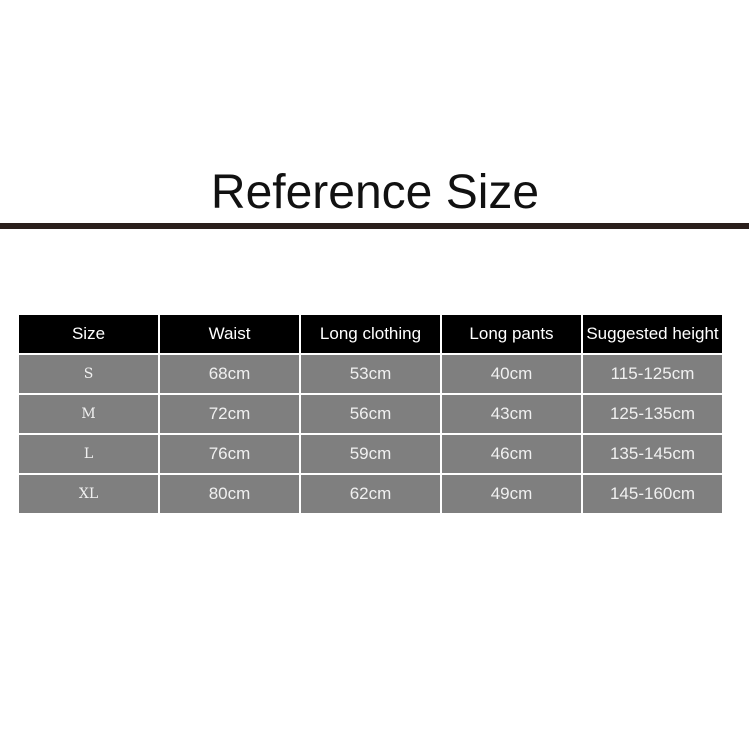 This screenshot has width=750, height=750. What do you see at coordinates (88, 374) in the screenshot?
I see `cell-size: S` at bounding box center [88, 374].